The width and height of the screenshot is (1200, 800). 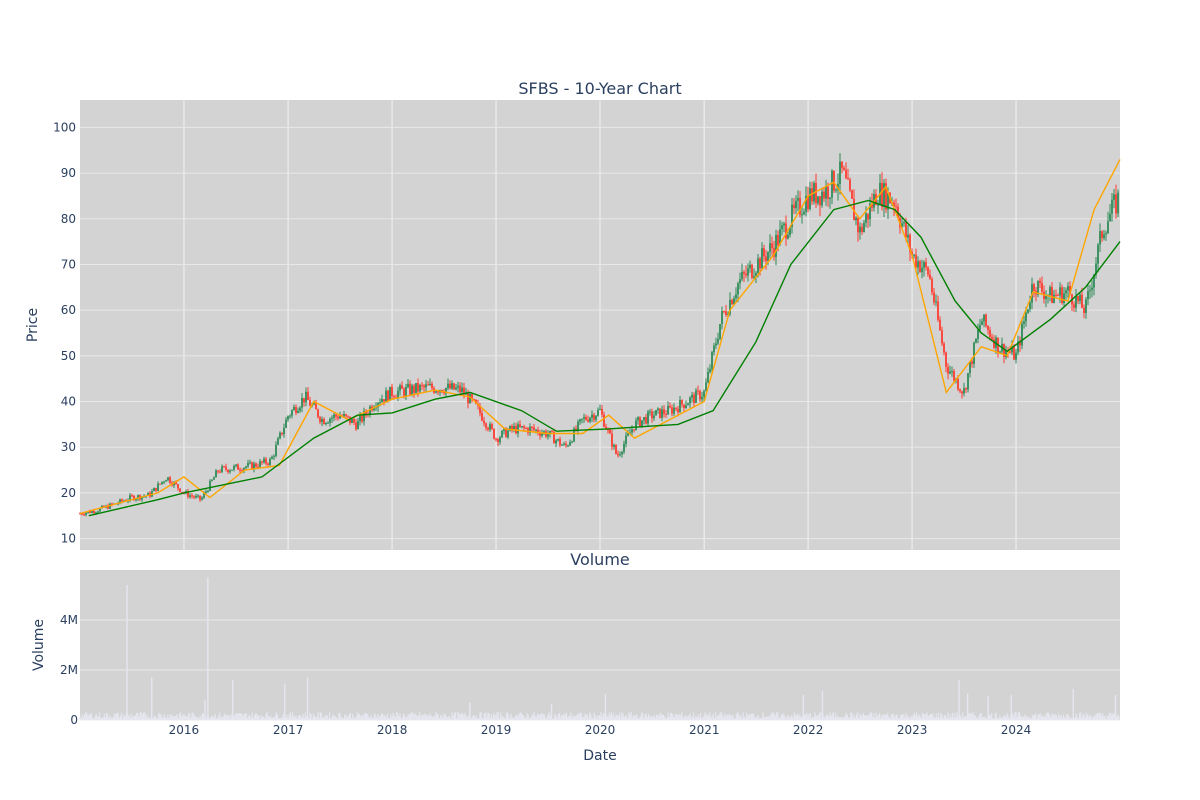 What do you see at coordinates (184, 730) in the screenshot?
I see `x-tick-label: 2016` at bounding box center [184, 730].